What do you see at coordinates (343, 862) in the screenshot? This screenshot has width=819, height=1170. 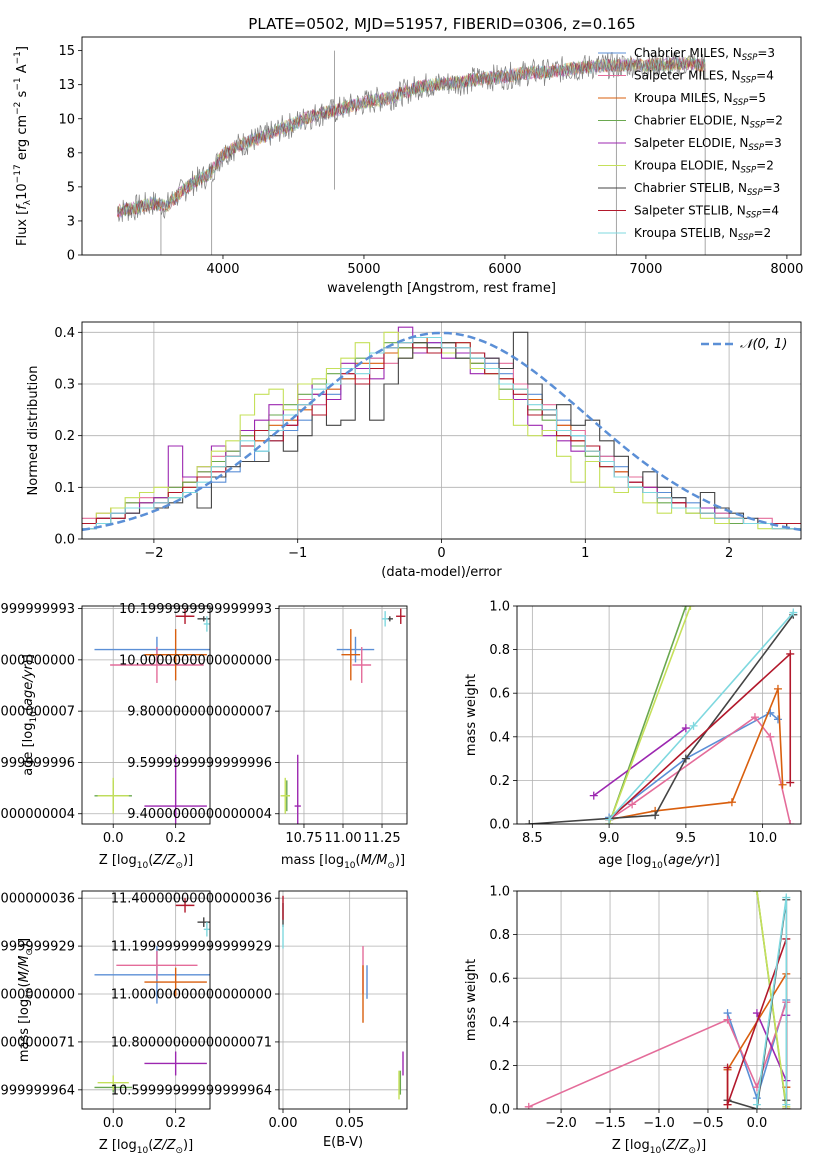 I see `x-axis-label: mass [log10(M/M⊙)]` at bounding box center [343, 862].